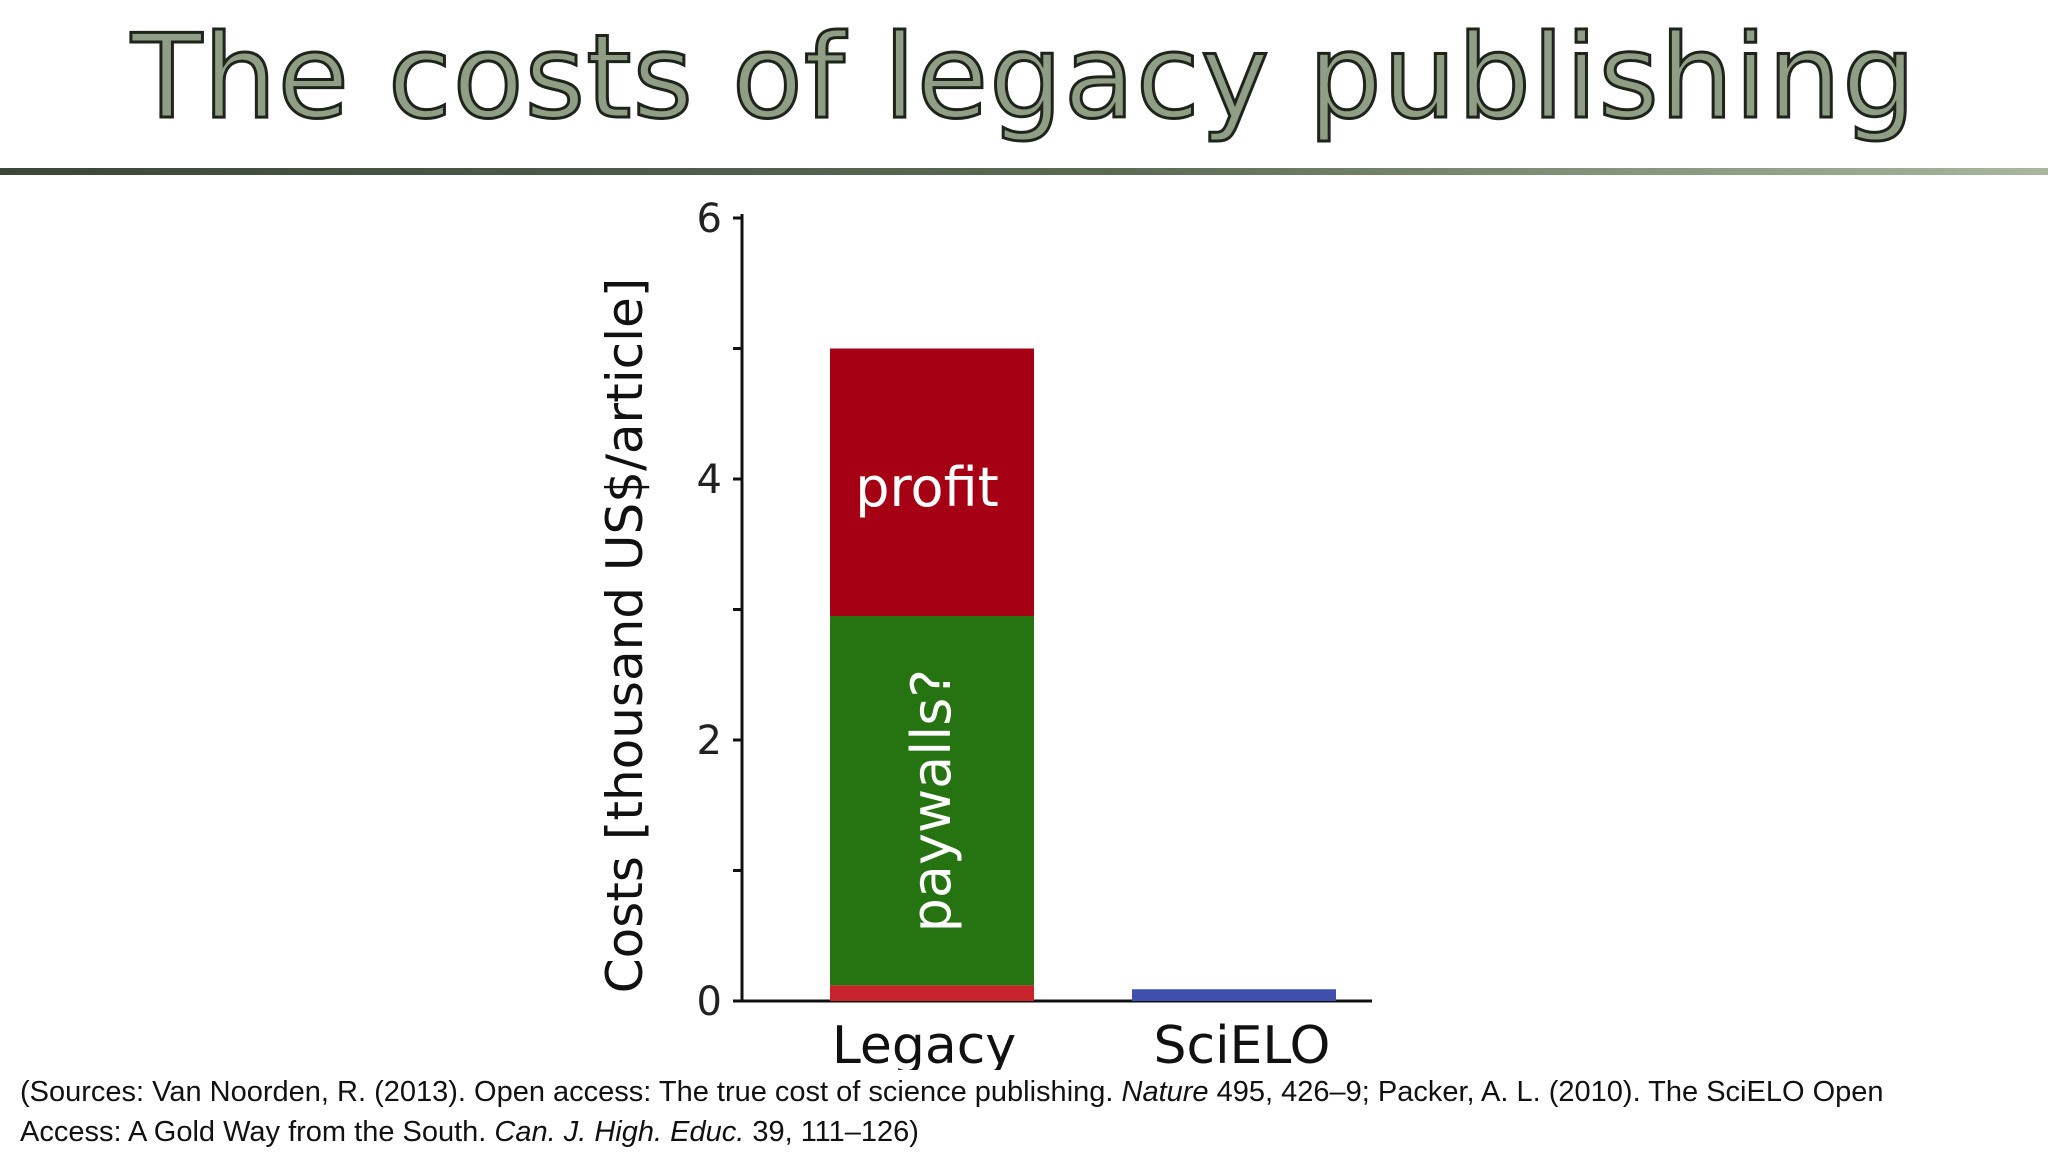 This screenshot has height=1152, width=2048. What do you see at coordinates (924, 1043) in the screenshot?
I see `x-category-label: Legacy` at bounding box center [924, 1043].